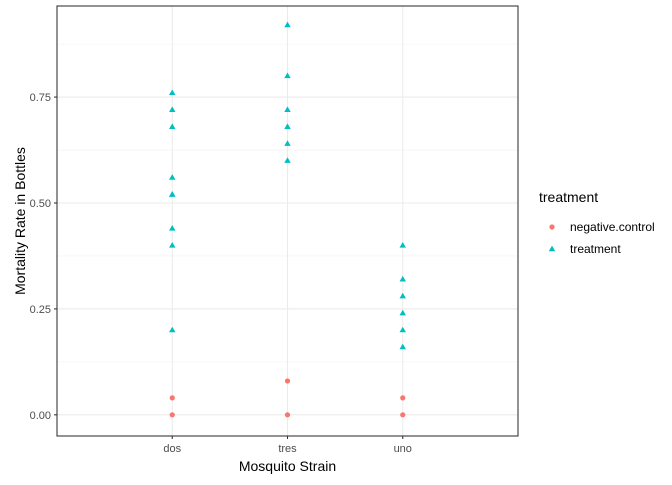 The image size is (672, 485). I want to click on y-axis-title: Mortality Rate in Bottles, so click(20, 221).